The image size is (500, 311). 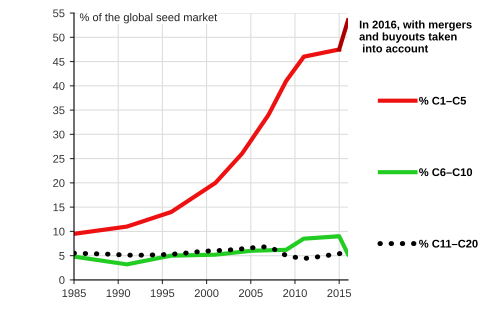 What do you see at coordinates (58, 86) in the screenshot?
I see `y-tick-label: 40` at bounding box center [58, 86].